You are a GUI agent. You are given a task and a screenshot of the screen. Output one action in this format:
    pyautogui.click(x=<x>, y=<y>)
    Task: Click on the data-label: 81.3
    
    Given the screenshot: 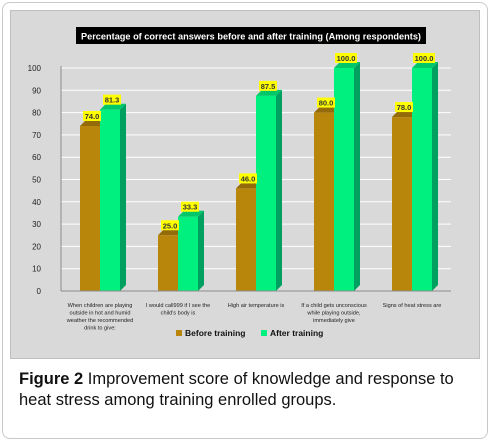 What is the action you would take?
    pyautogui.click(x=112, y=100)
    